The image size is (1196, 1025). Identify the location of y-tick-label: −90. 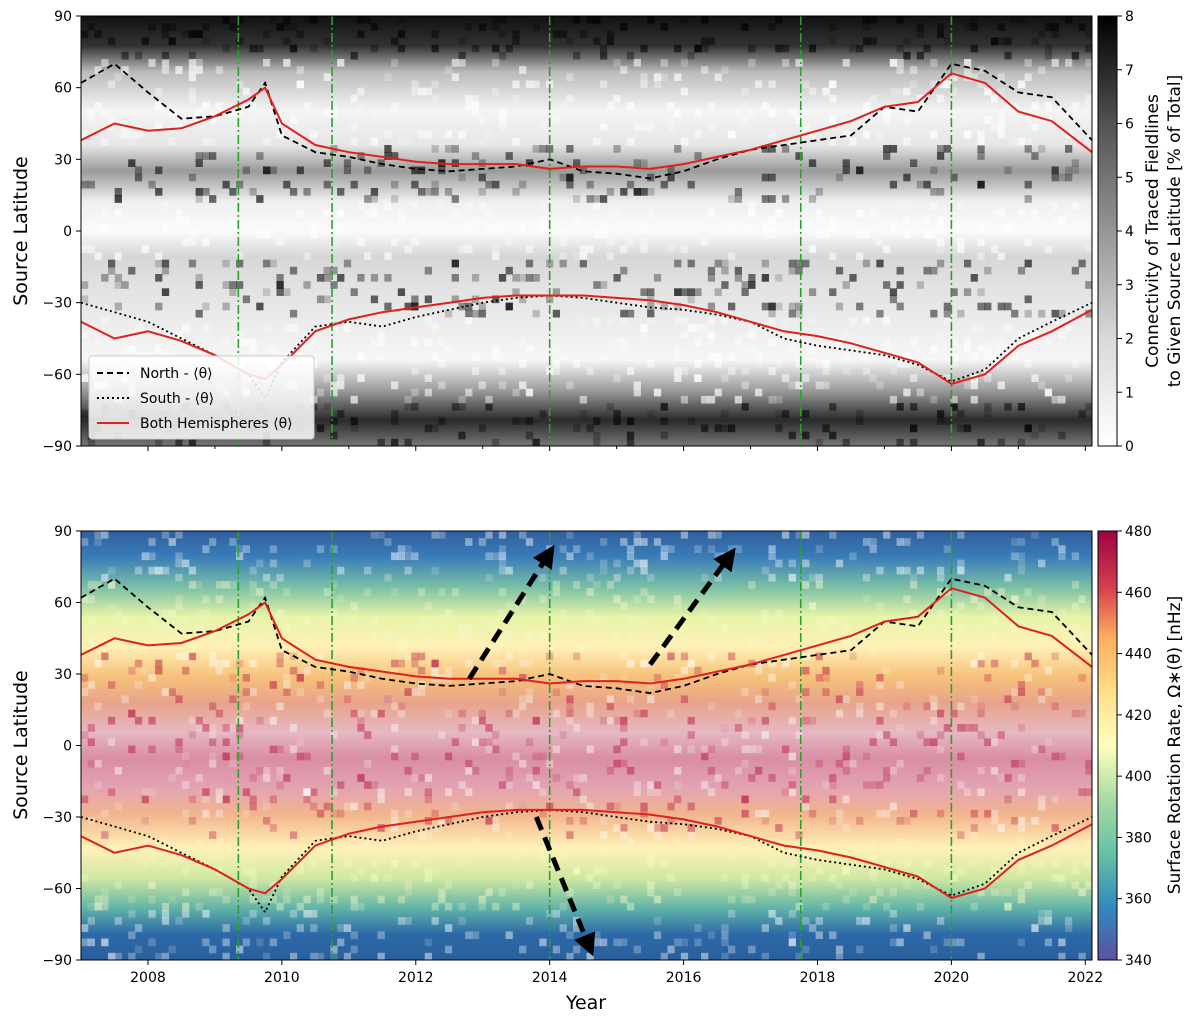
(57, 447).